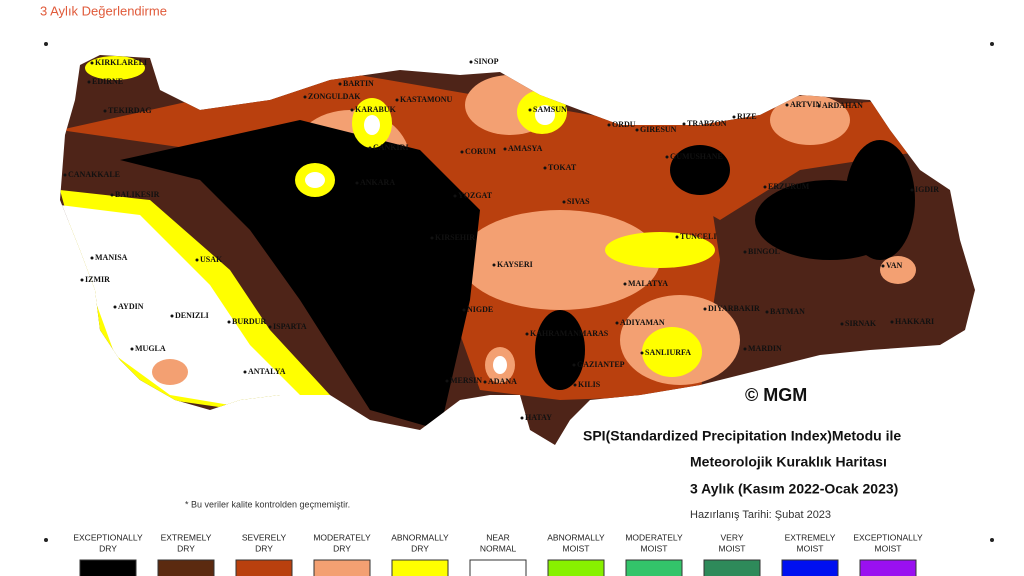 Image resolution: width=1024 pixels, height=576 pixels. What do you see at coordinates (806, 104) in the screenshot?
I see `city-label: ARTVIN` at bounding box center [806, 104].